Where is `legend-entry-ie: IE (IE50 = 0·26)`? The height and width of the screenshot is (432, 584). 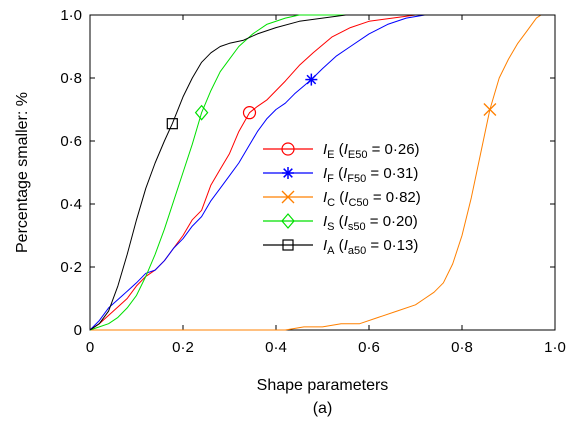 legend-entry-ie: IE (IE50 = 0·26) is located at coordinates (341, 151).